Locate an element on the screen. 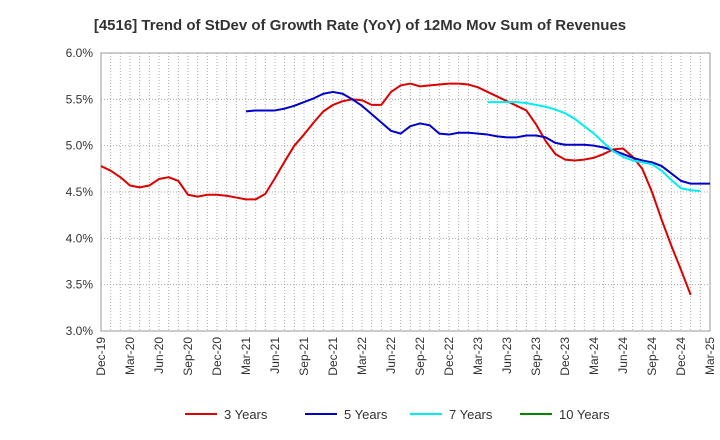  legend-label-3-years: 3 Years is located at coordinates (246, 414).